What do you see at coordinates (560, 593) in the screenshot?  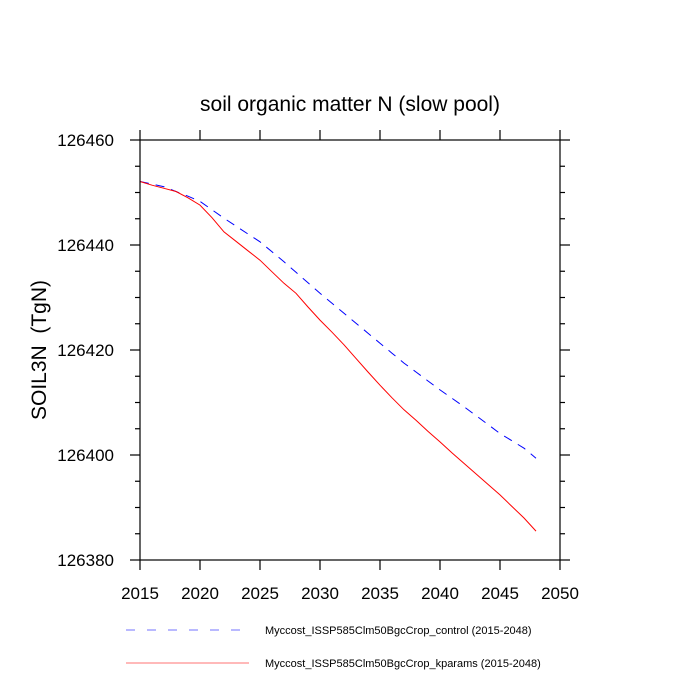 I see `x-tick-label: 2050` at bounding box center [560, 593].